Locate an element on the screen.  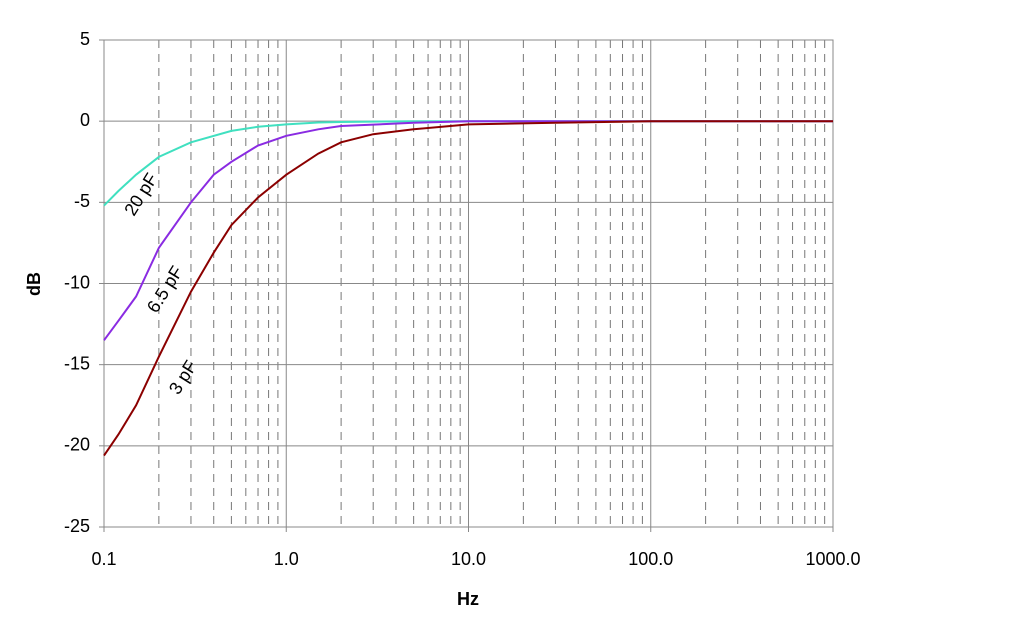
y-tick-label: 0 is located at coordinates (85, 120).